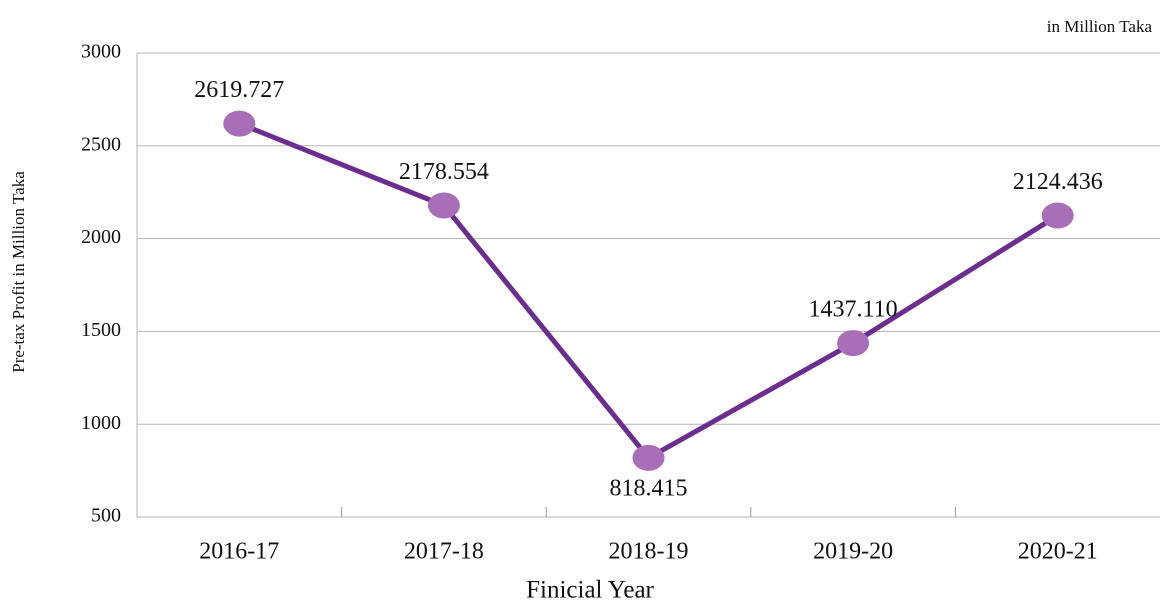 The height and width of the screenshot is (612, 1164). I want to click on x-axis-label: Finicial Year, so click(590, 590).